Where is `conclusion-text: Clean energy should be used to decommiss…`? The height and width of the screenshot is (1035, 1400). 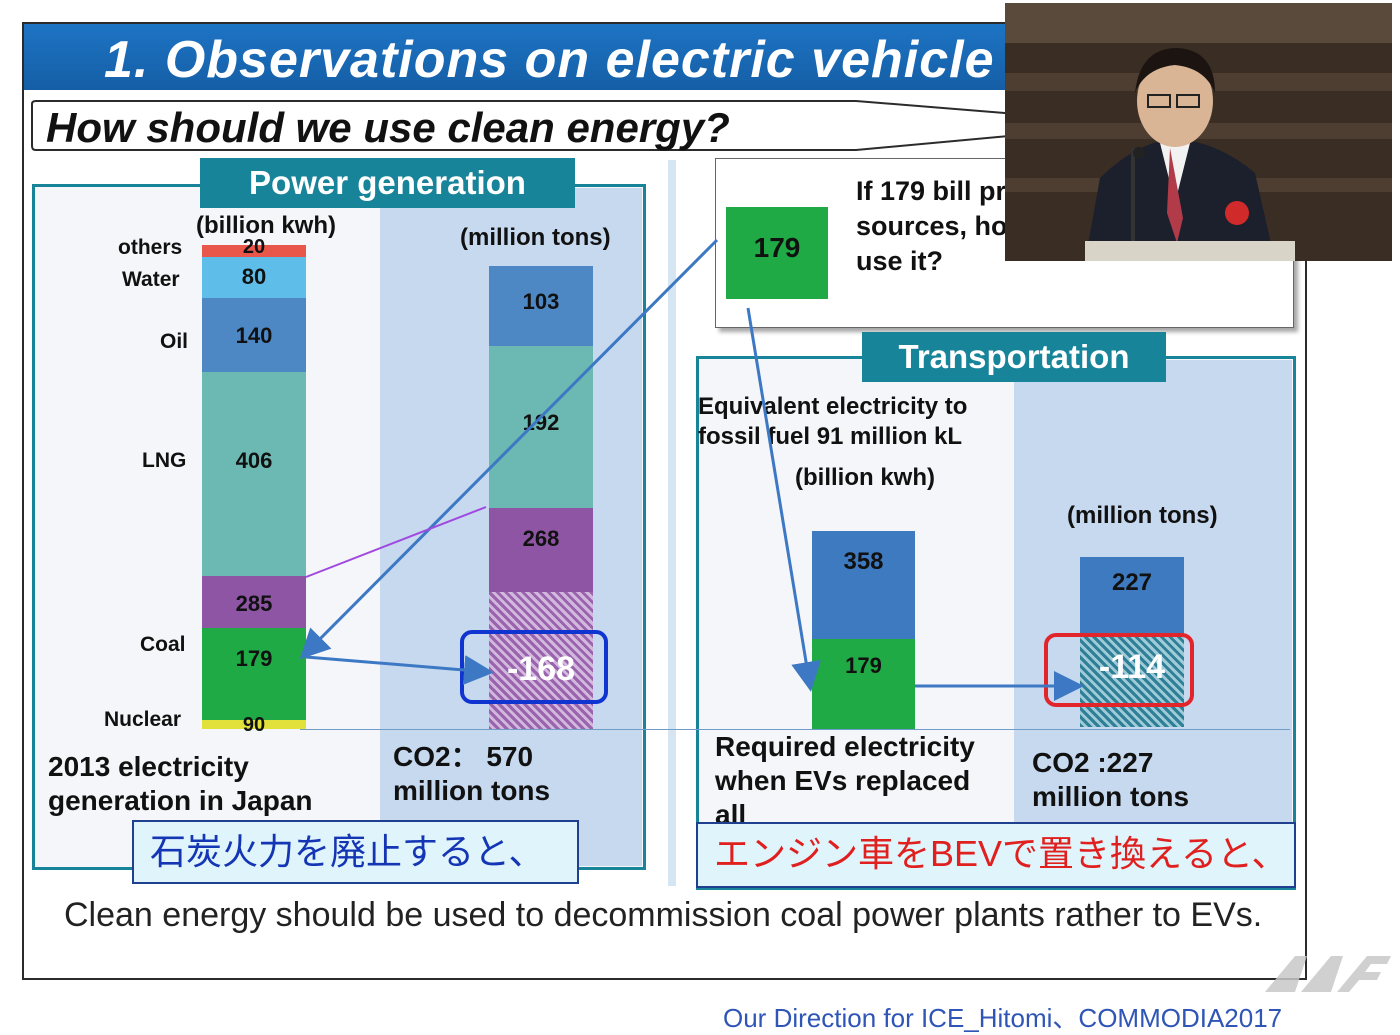 conclusion-text: Clean energy should be used to decommiss… is located at coordinates (663, 915).